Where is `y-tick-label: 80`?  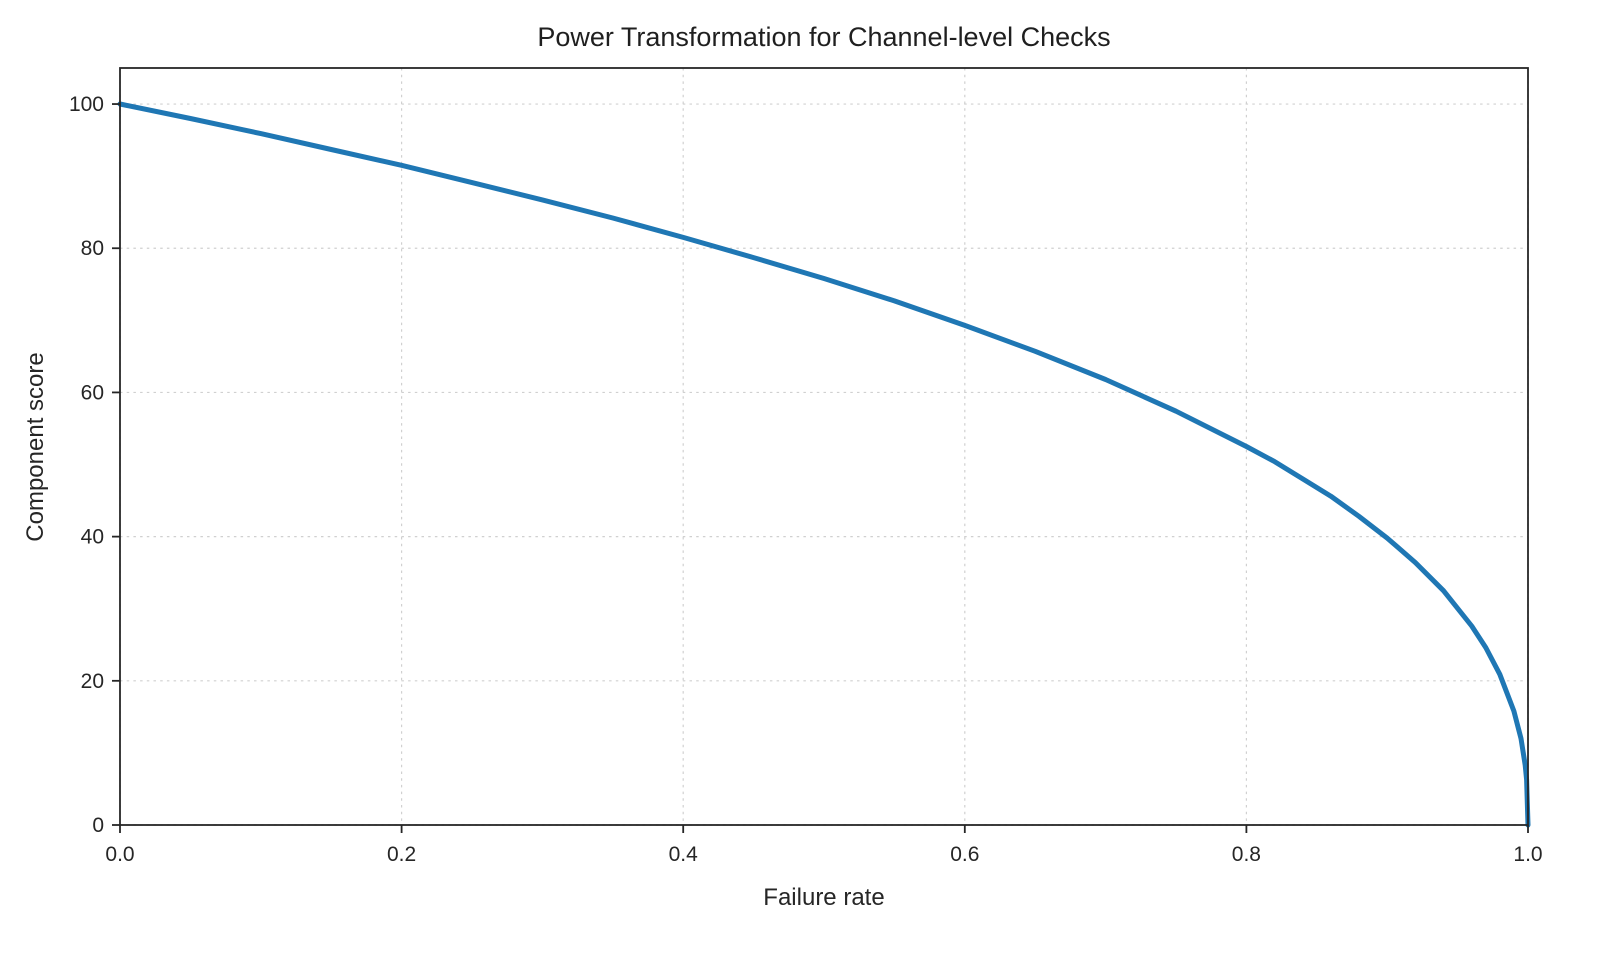
y-tick-label: 80 is located at coordinates (92, 248).